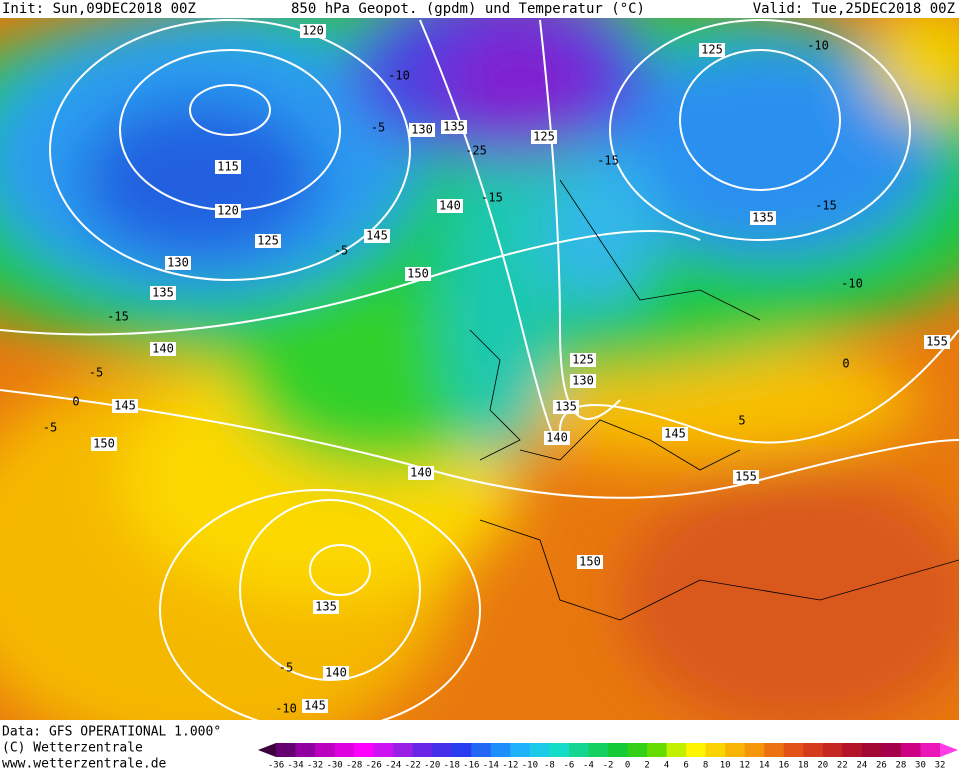  I want to click on temperature-label: 5, so click(741, 421).